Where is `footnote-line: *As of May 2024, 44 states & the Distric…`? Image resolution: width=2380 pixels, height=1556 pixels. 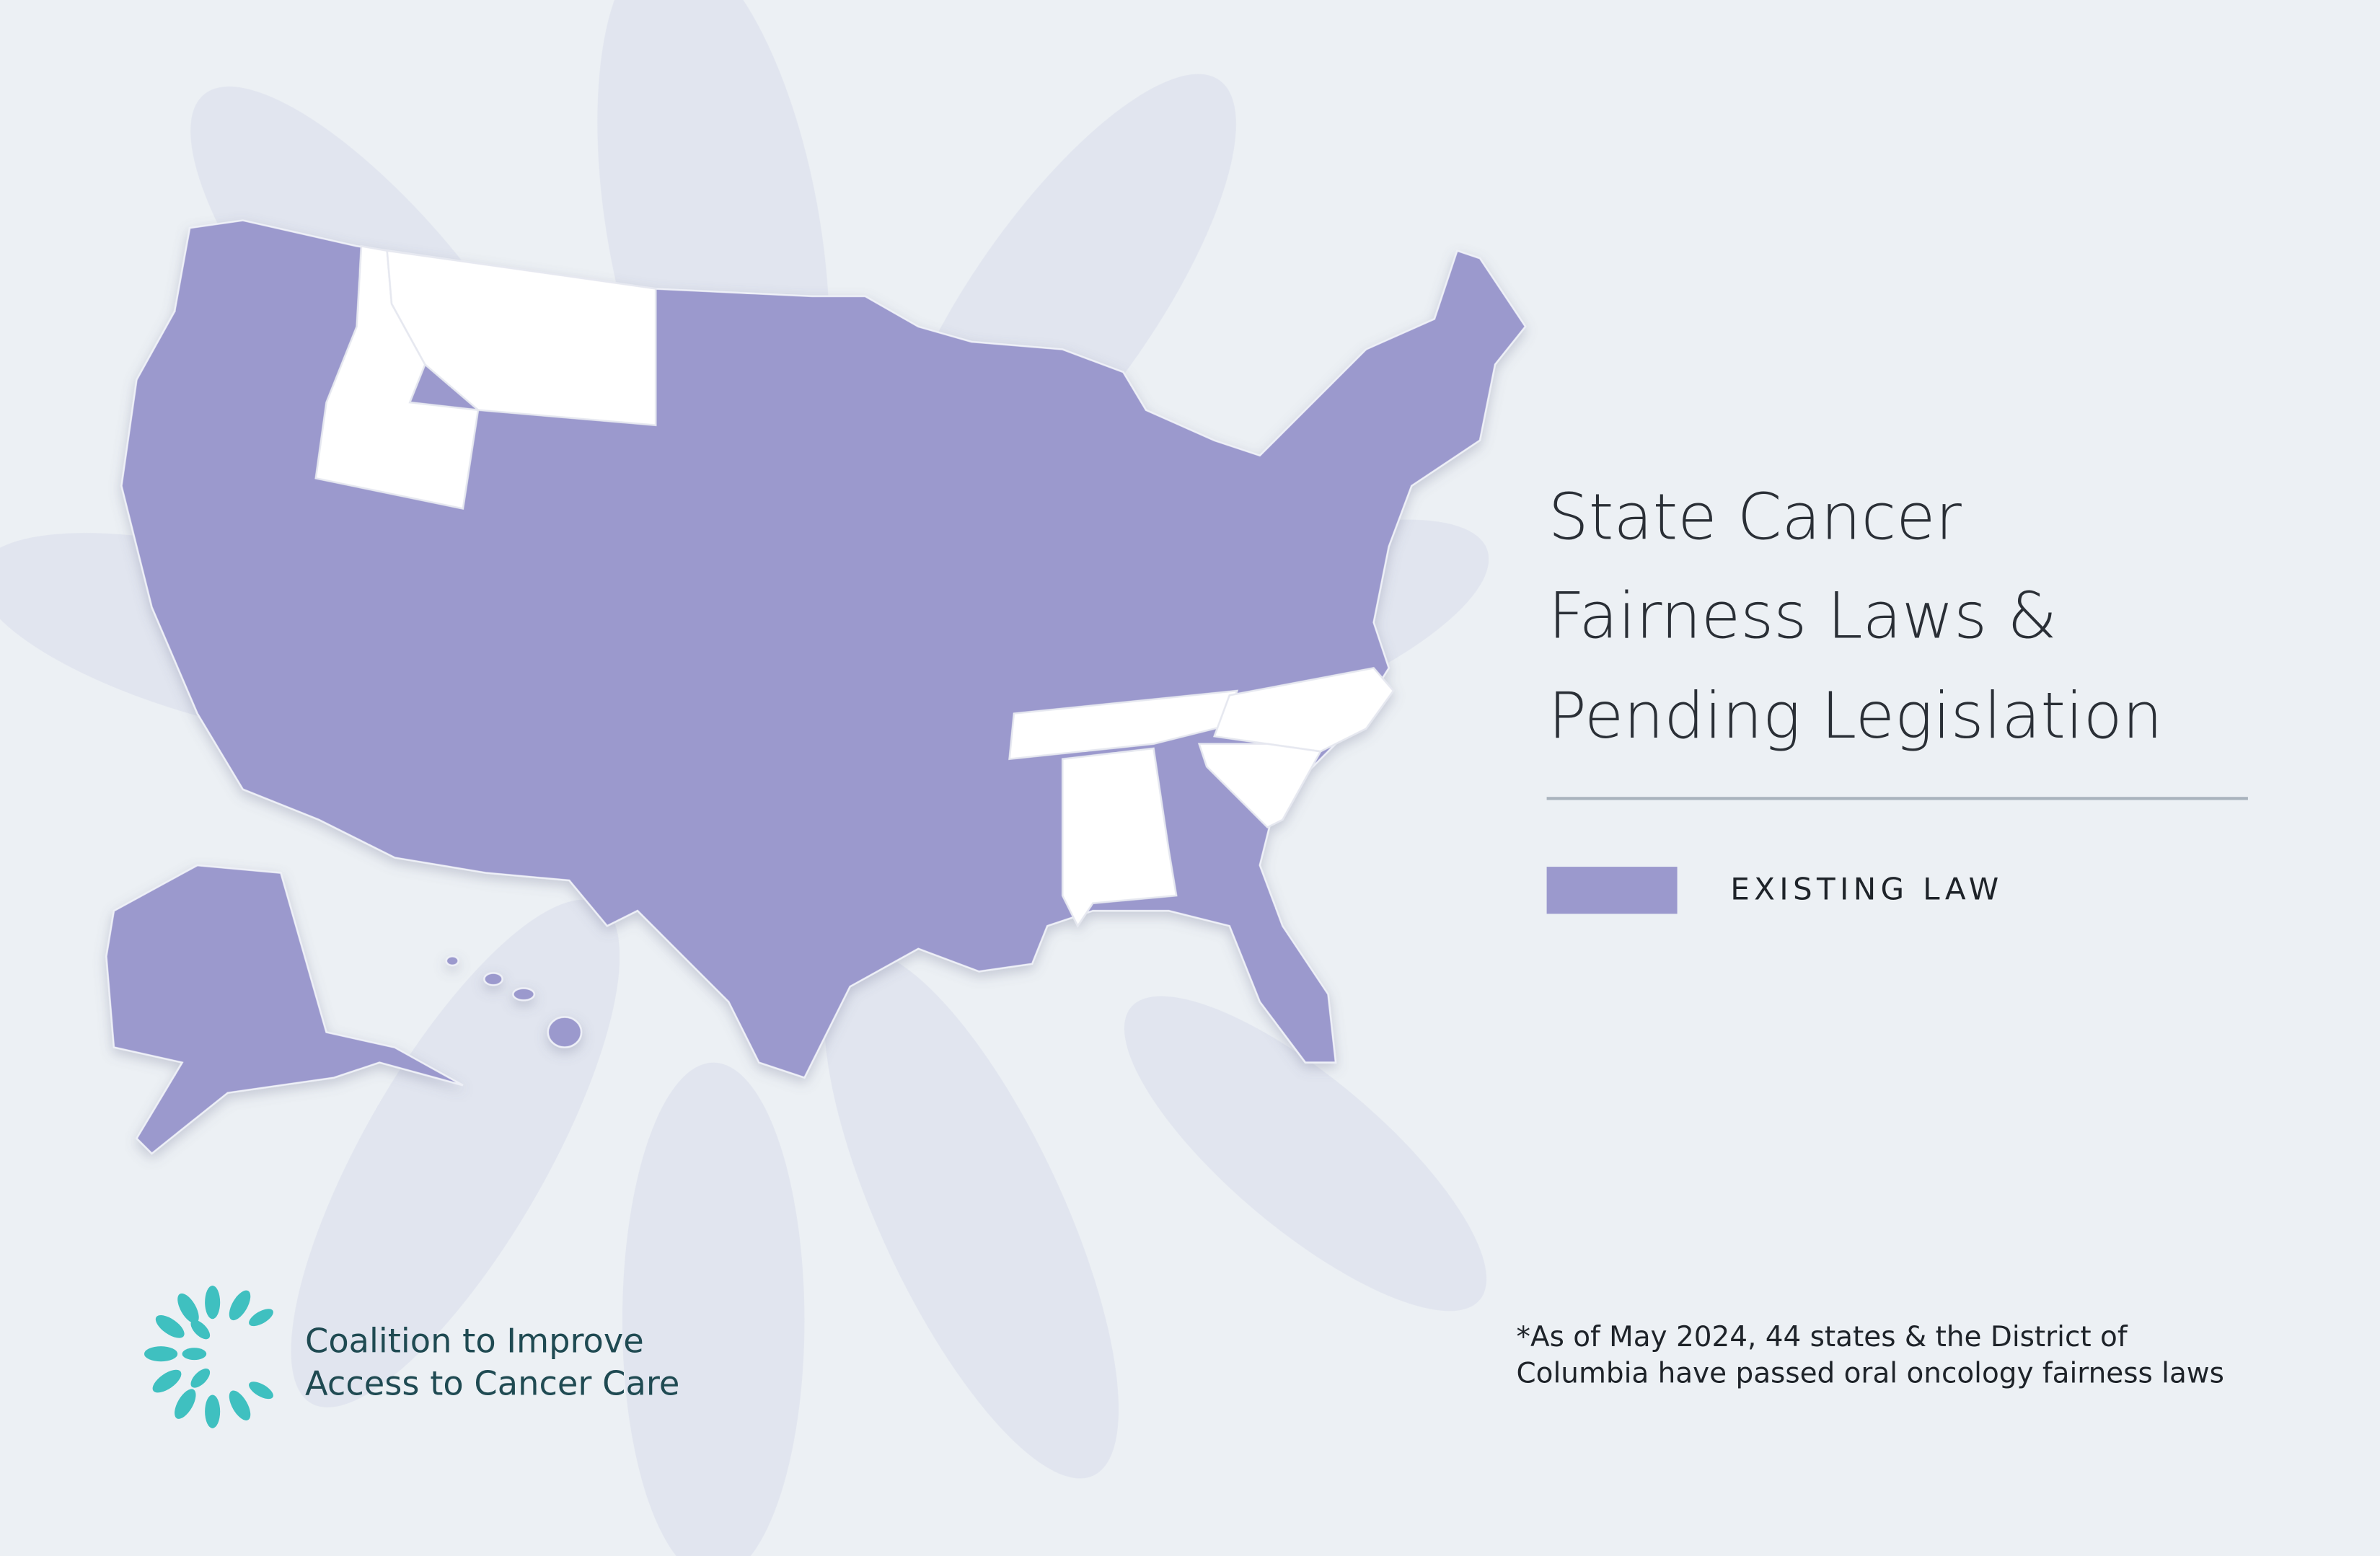
footnote-line: *As of May 2024, 44 states & the Distric… is located at coordinates (1822, 1337).